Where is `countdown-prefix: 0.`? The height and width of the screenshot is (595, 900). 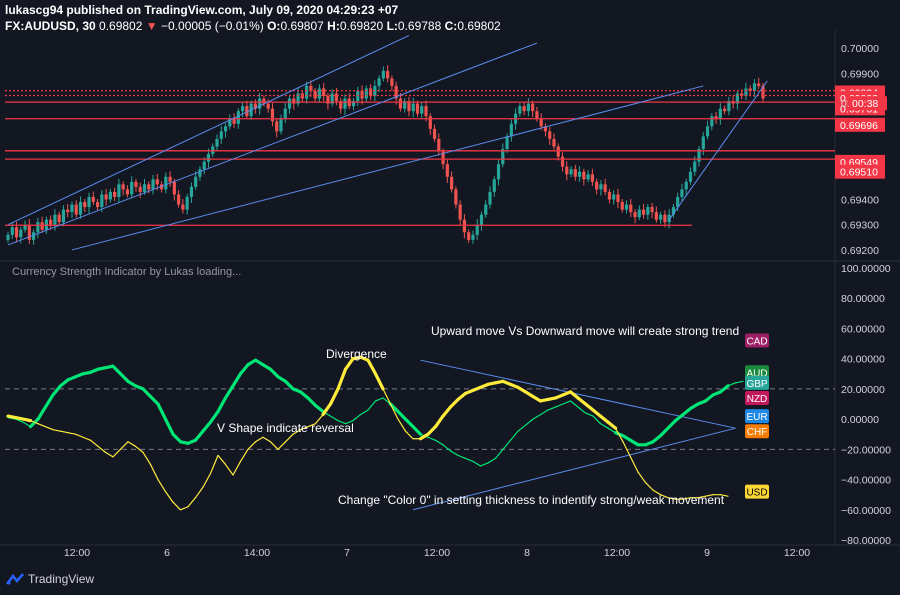
countdown-prefix: 0. is located at coordinates (845, 104).